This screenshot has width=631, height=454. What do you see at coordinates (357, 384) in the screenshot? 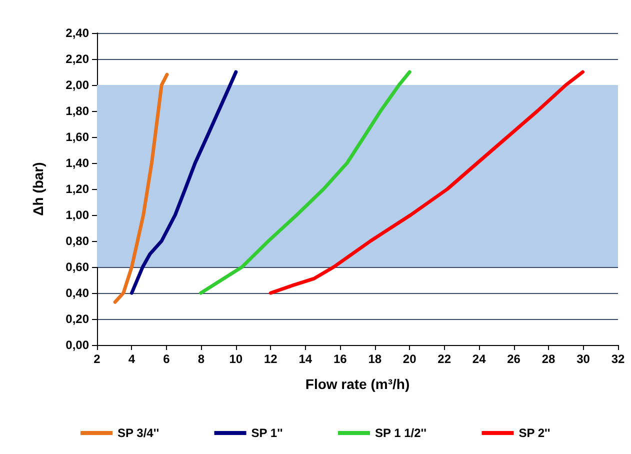
I see `x-axis-title: Flow rate (m³/h)` at bounding box center [357, 384].